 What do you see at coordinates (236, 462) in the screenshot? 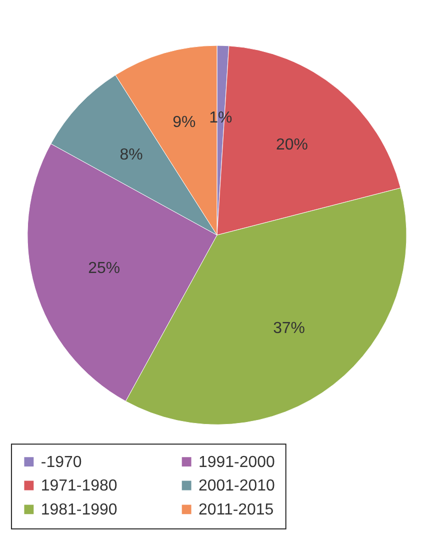
I see `legend-label: 1991-2000` at bounding box center [236, 462].